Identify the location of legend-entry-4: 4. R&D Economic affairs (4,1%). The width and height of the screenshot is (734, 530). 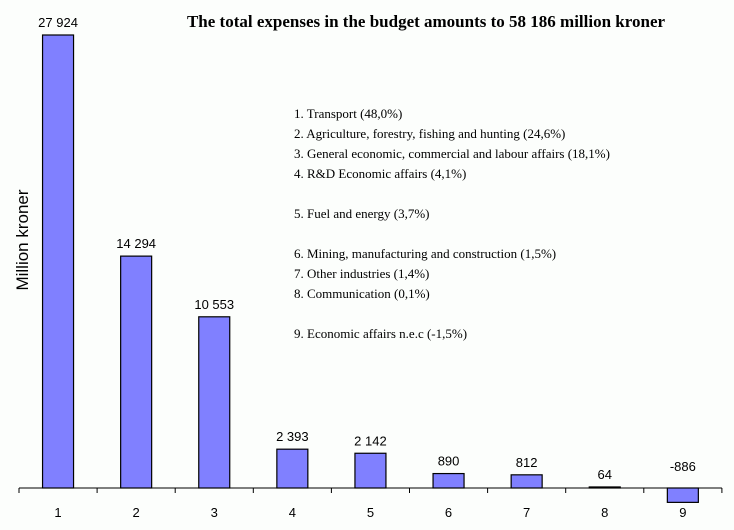
(380, 173).